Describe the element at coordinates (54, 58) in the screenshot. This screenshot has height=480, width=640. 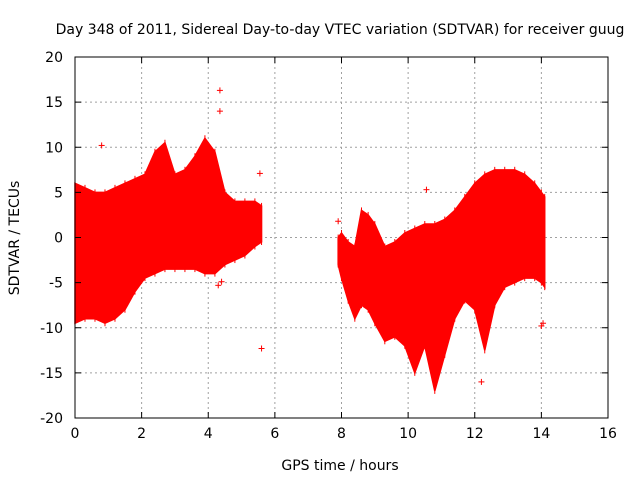
I see `y-tick-label: 20` at that location.